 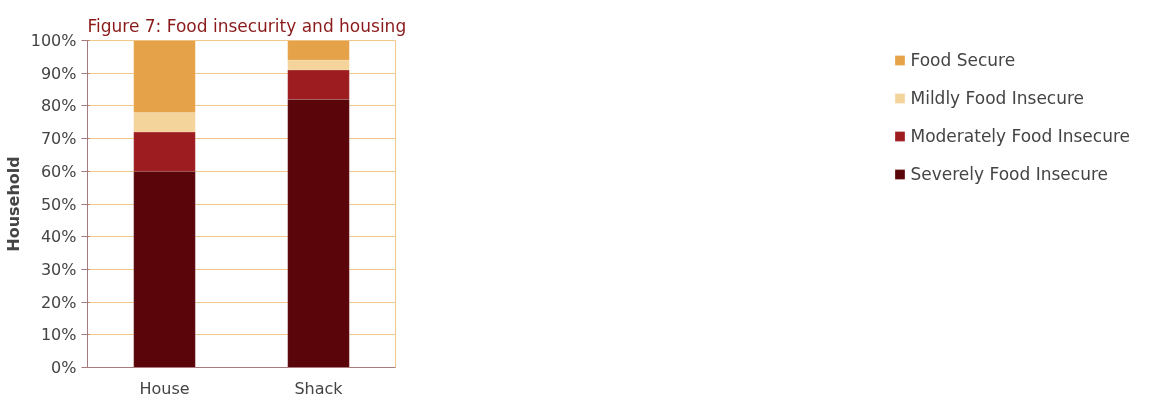 What do you see at coordinates (58, 237) in the screenshot?
I see `y-tick-label: 40%` at bounding box center [58, 237].